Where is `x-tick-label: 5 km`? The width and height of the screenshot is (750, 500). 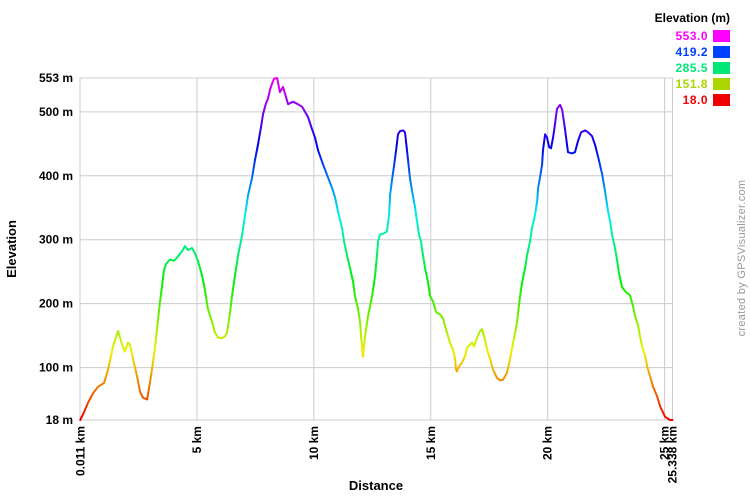
x-tick-label: 5 km is located at coordinates (197, 439).